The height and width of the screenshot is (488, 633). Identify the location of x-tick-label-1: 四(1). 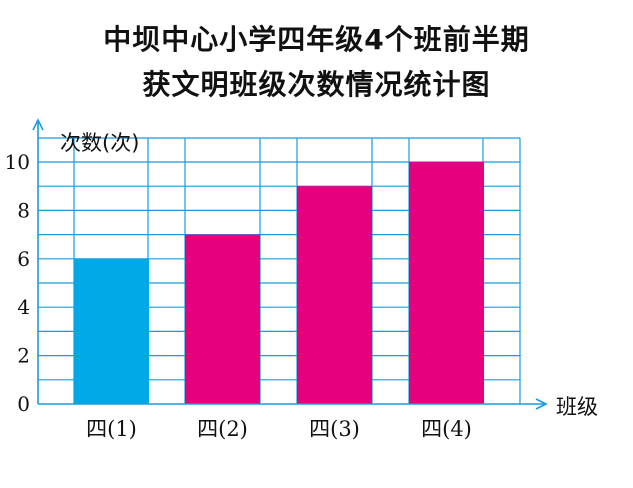
(111, 429).